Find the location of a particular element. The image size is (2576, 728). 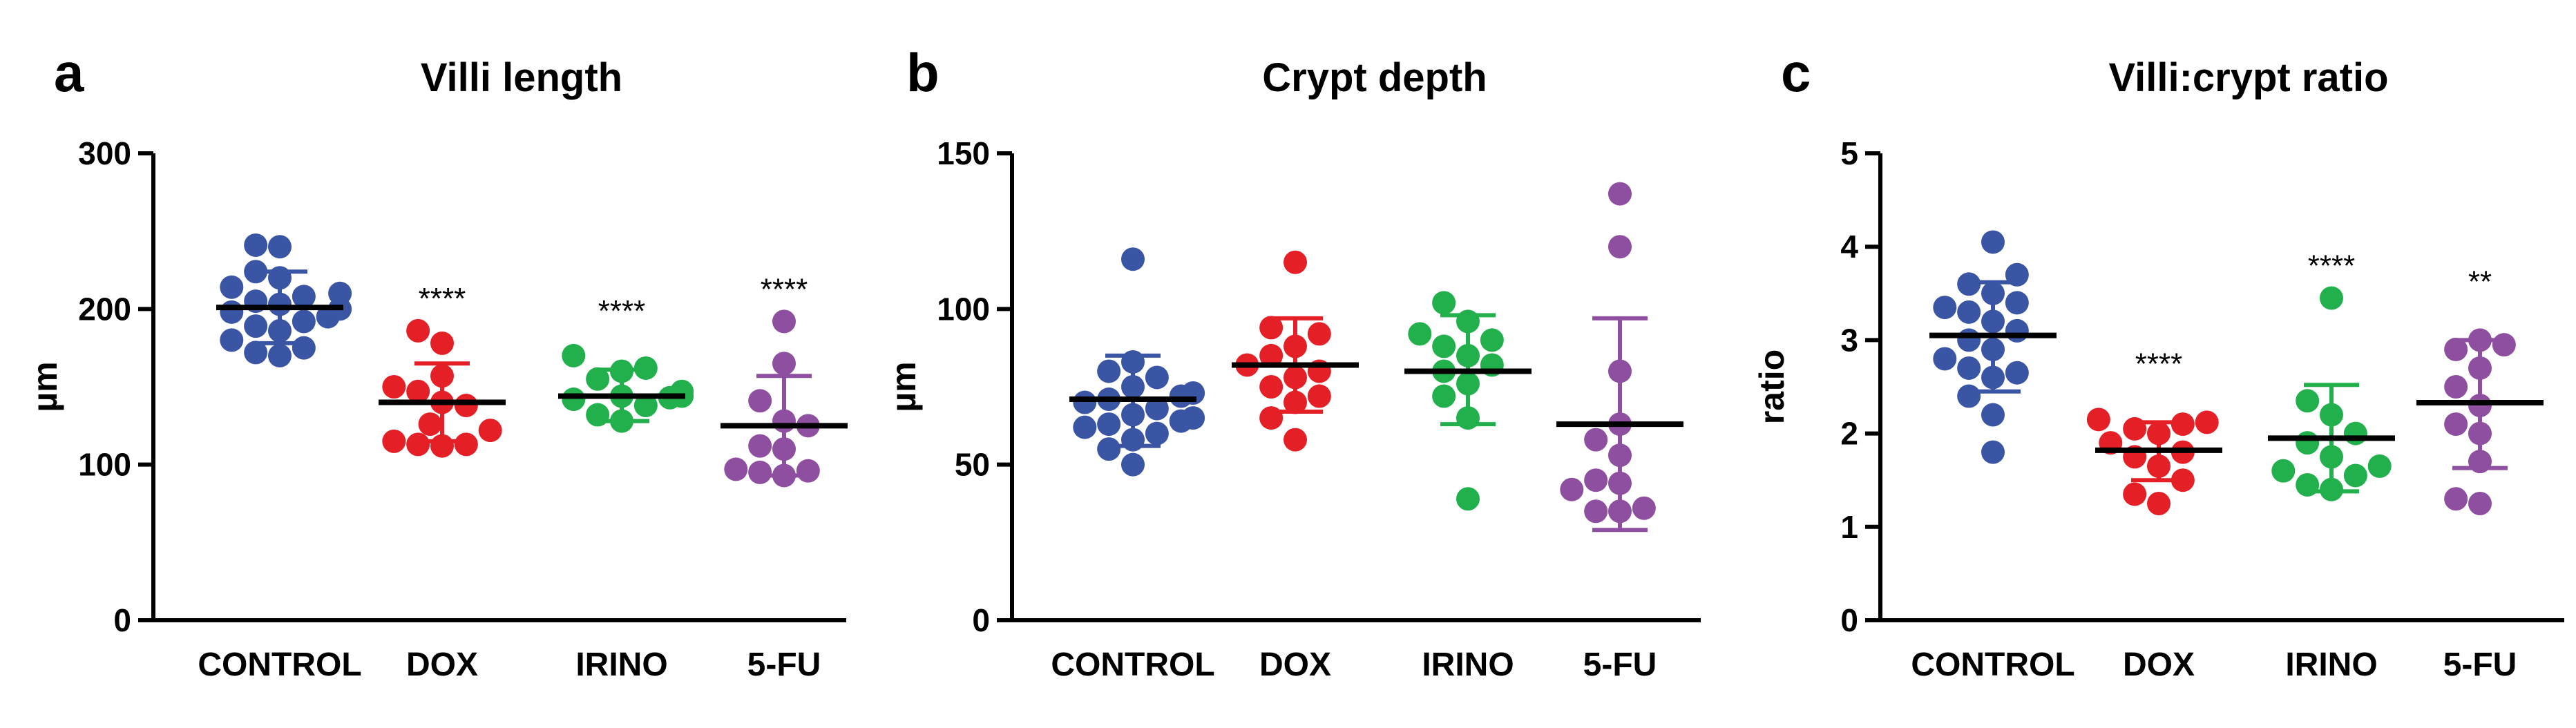

y-tick-label: 3 is located at coordinates (1849, 340).